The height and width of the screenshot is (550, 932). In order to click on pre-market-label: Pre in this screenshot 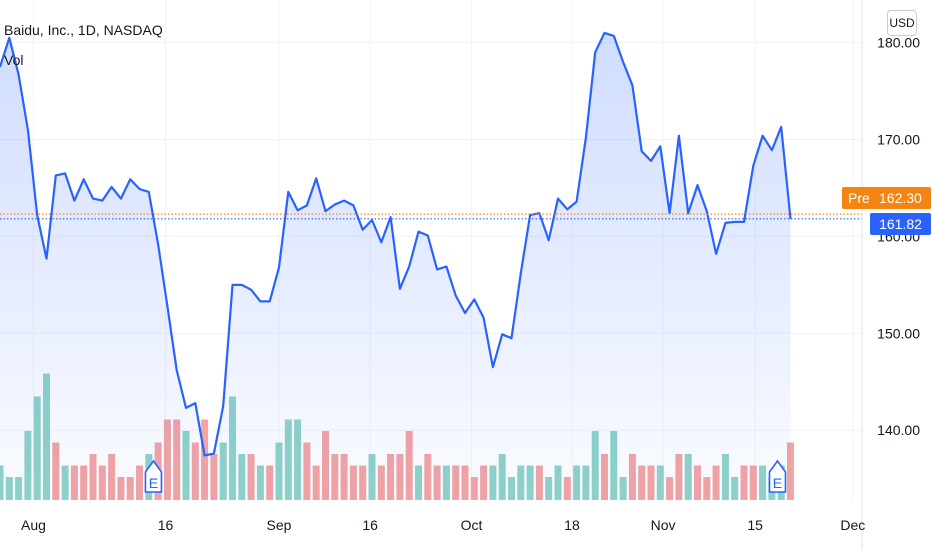, I will do `click(859, 198)`.